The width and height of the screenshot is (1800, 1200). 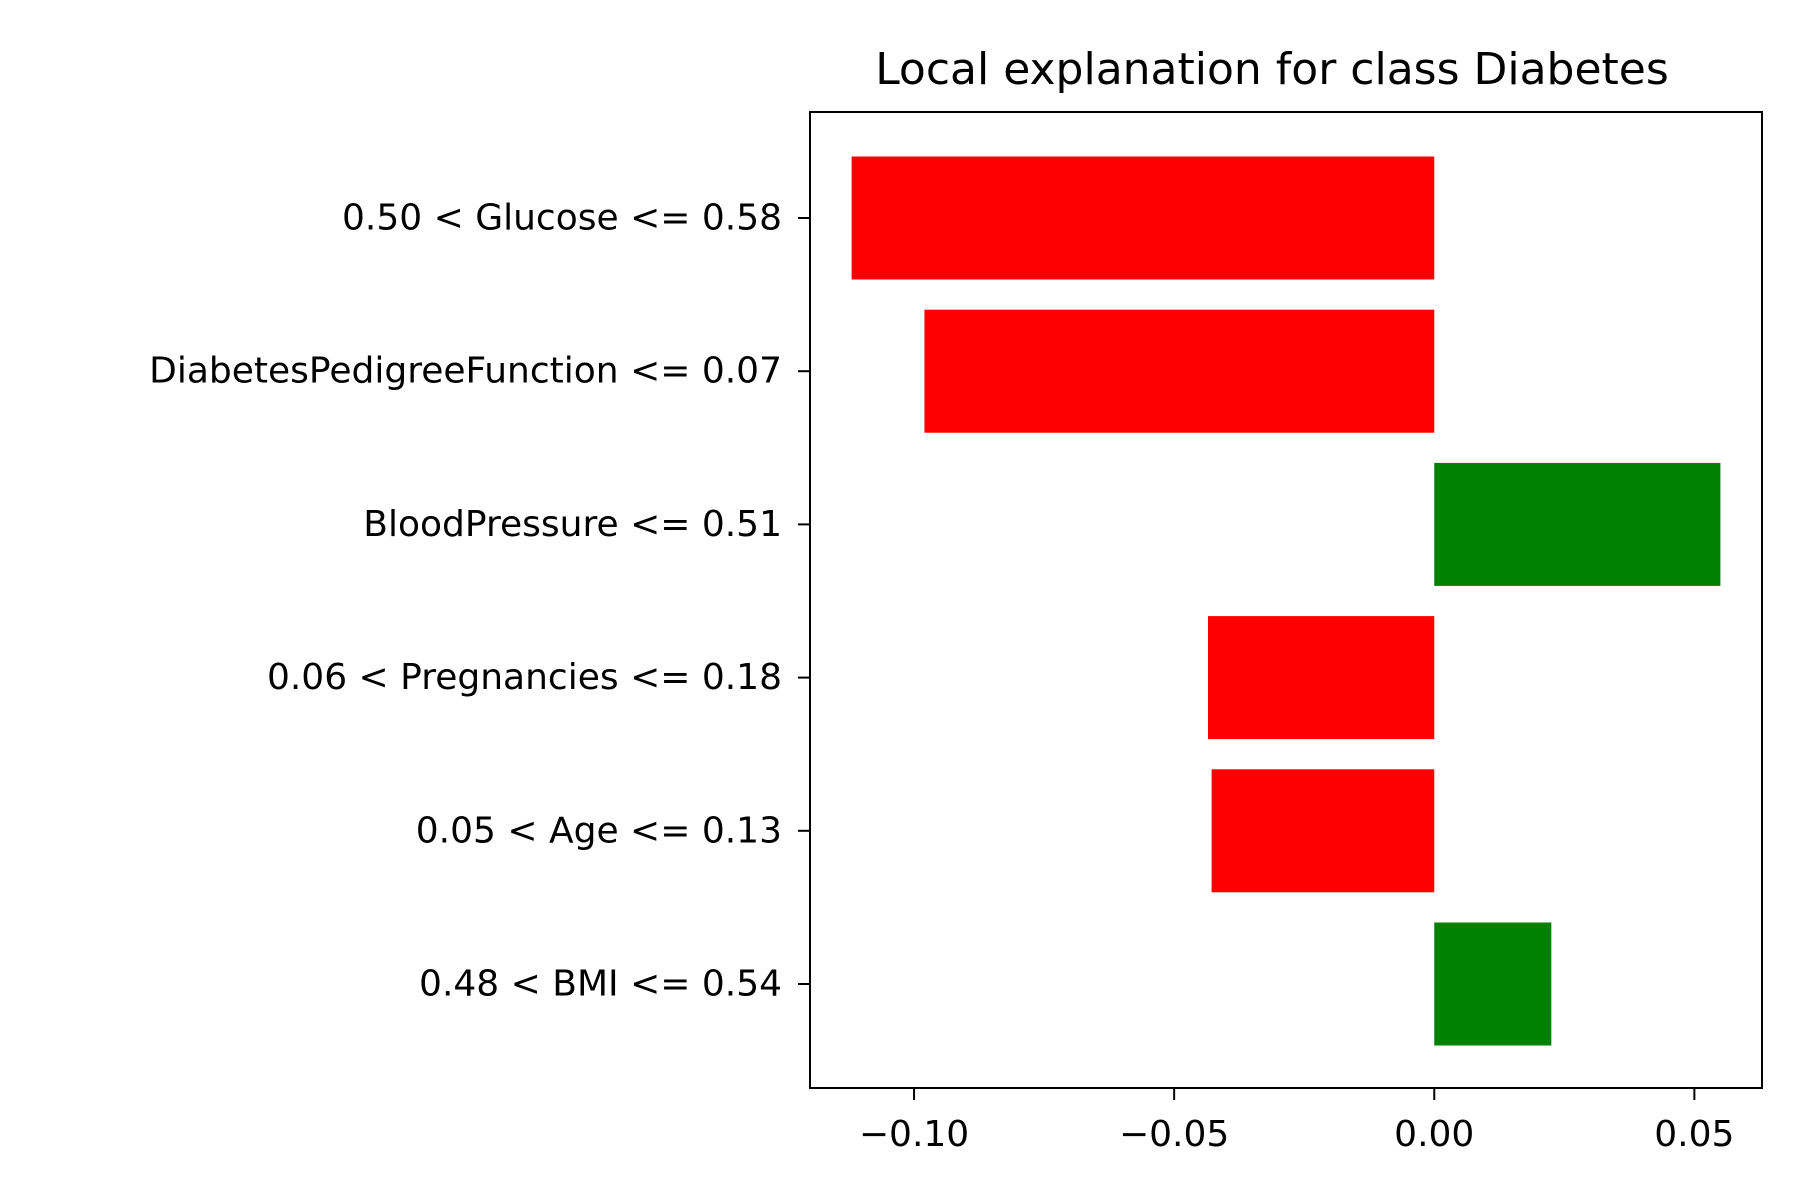 I want to click on x-axis: −0.10 −0.05 0.00 0.05, so click(x=1296, y=1121).